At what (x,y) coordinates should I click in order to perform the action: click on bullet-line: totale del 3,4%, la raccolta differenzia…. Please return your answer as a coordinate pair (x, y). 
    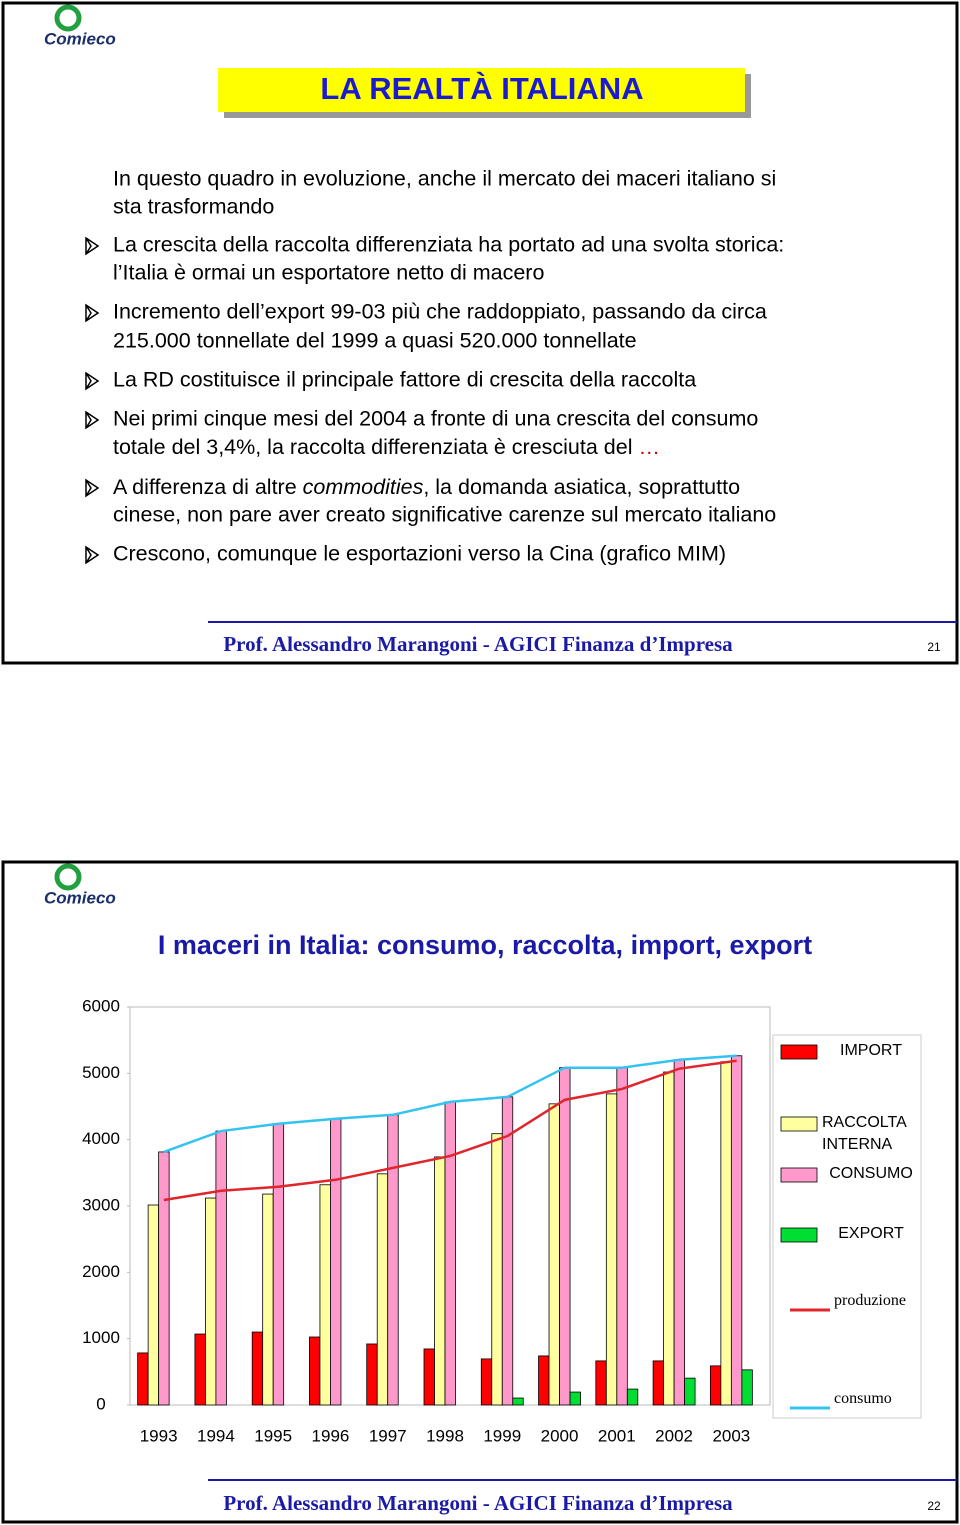
    Looking at the image, I should click on (386, 447).